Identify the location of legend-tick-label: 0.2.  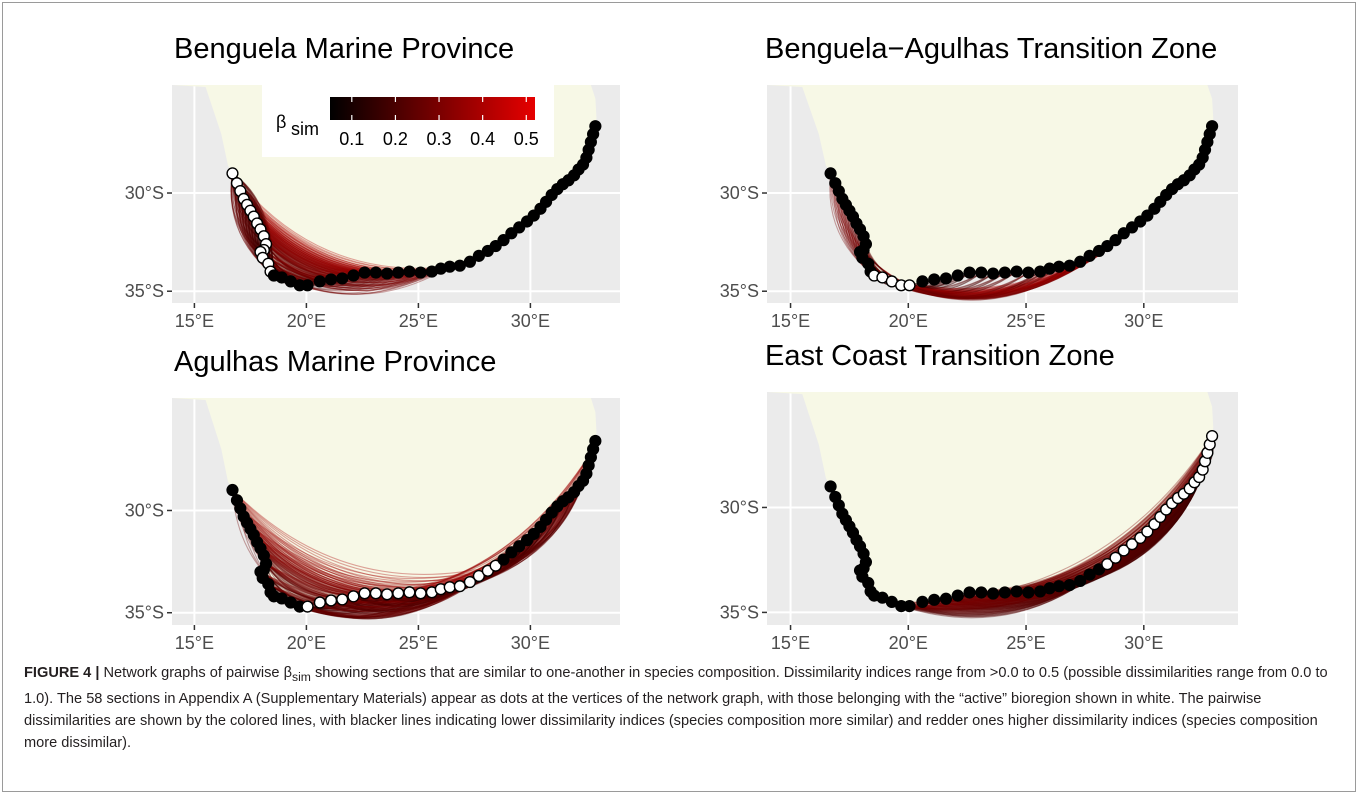
(395, 139).